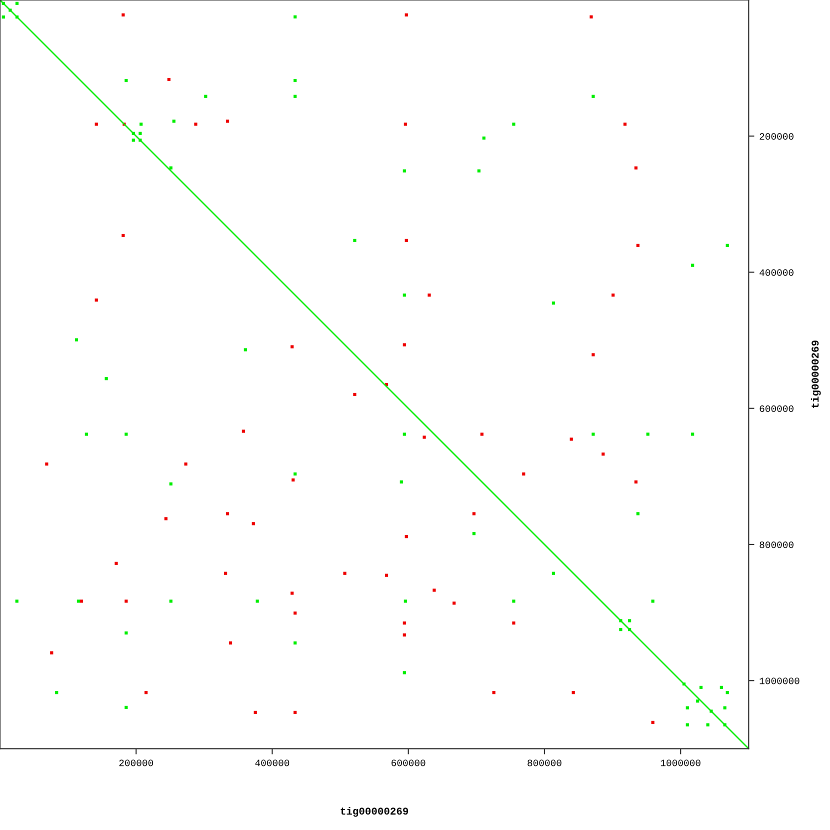 The height and width of the screenshot is (830, 830). I want to click on x-tick-label: 600000, so click(409, 763).